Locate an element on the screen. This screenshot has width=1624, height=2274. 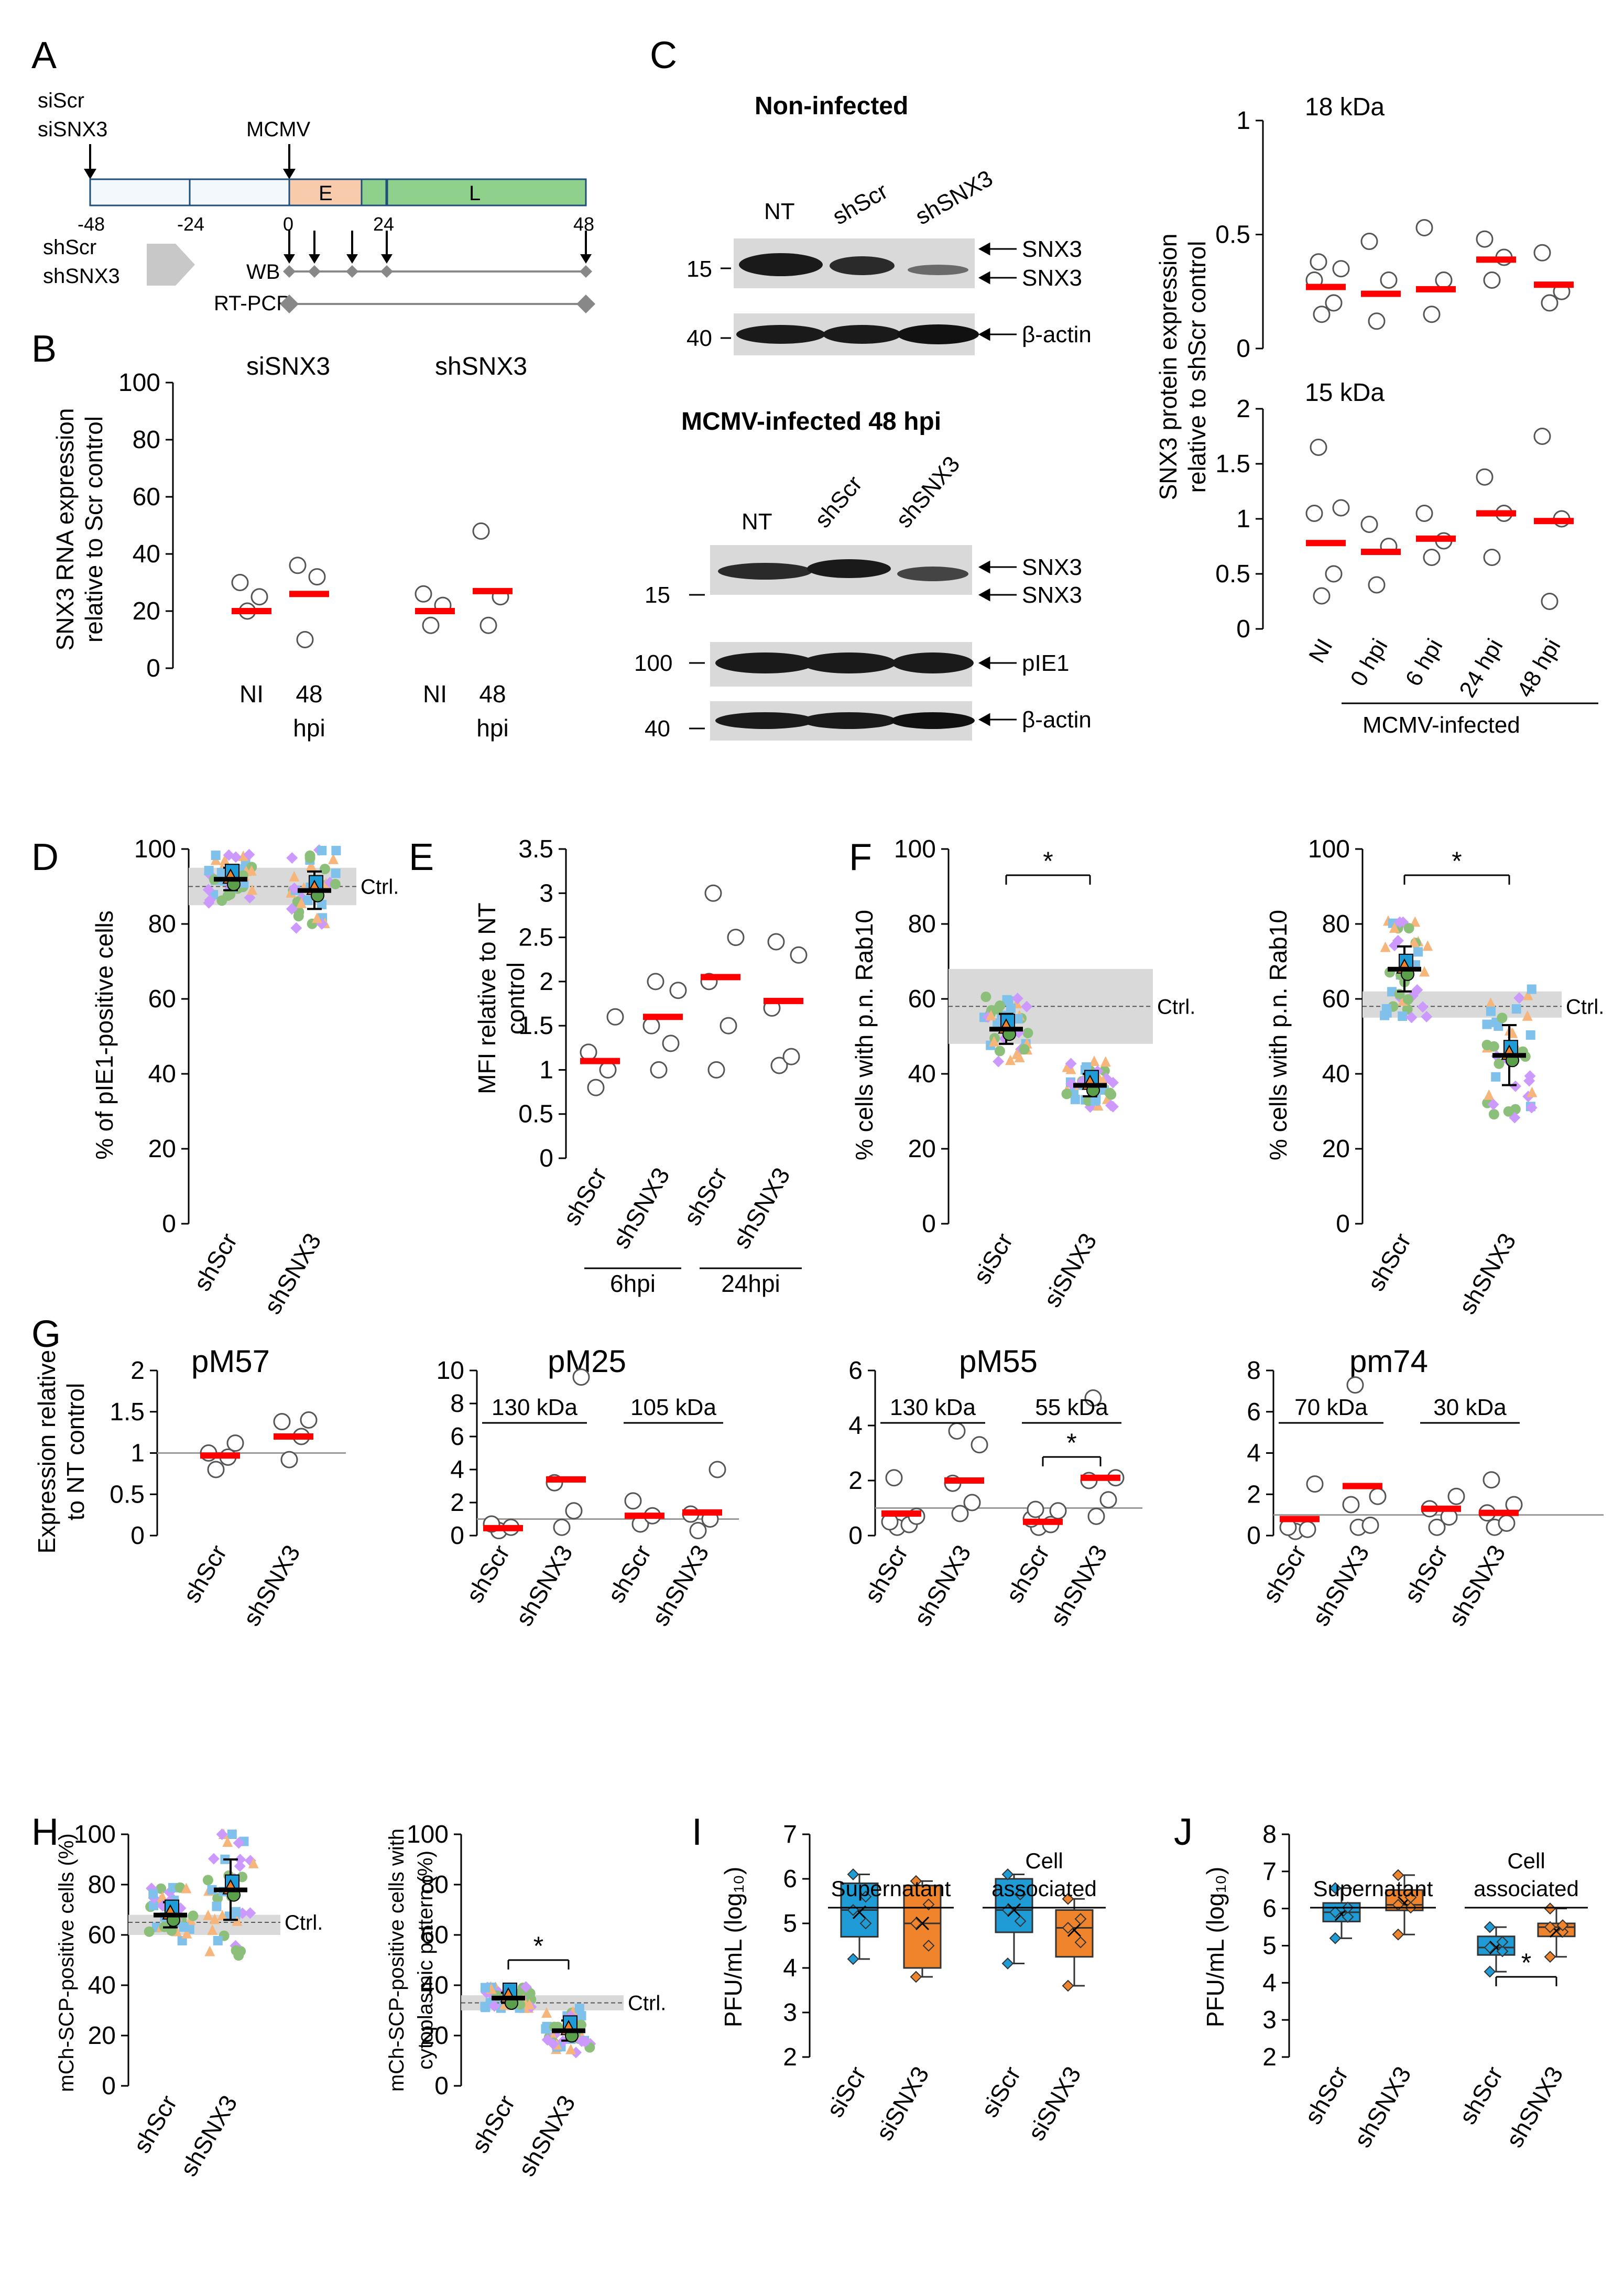
panel-letter-G: G is located at coordinates (46, 1334).